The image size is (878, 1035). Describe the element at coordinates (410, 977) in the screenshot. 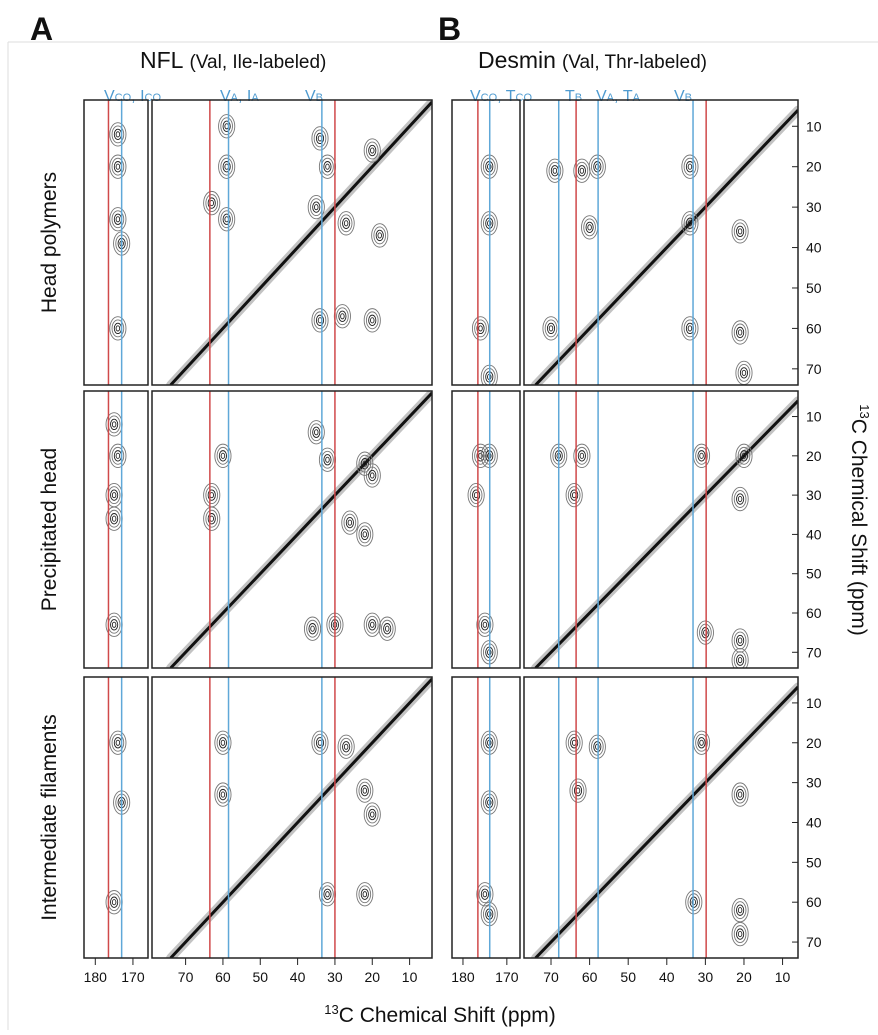

I see `x-tick-label: 10` at that location.